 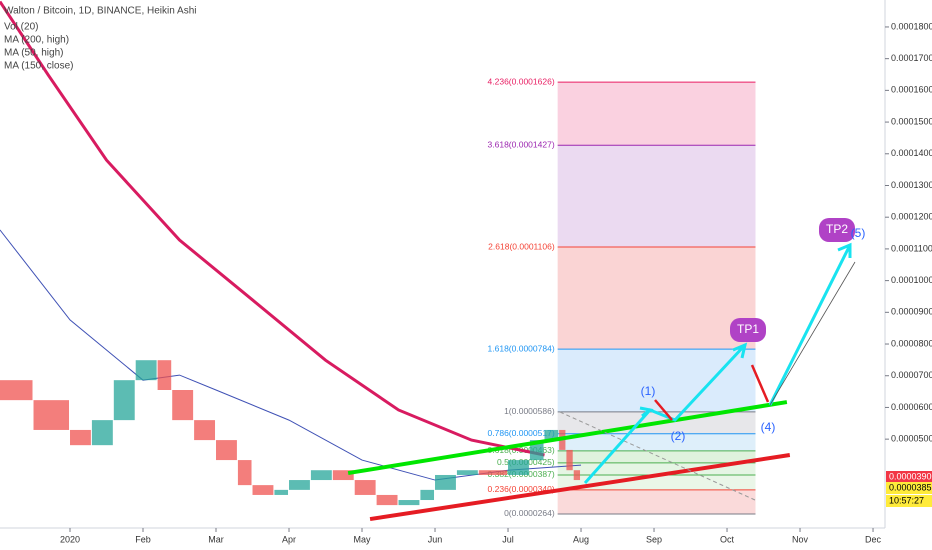 I want to click on target-label: TP1, so click(x=748, y=329).